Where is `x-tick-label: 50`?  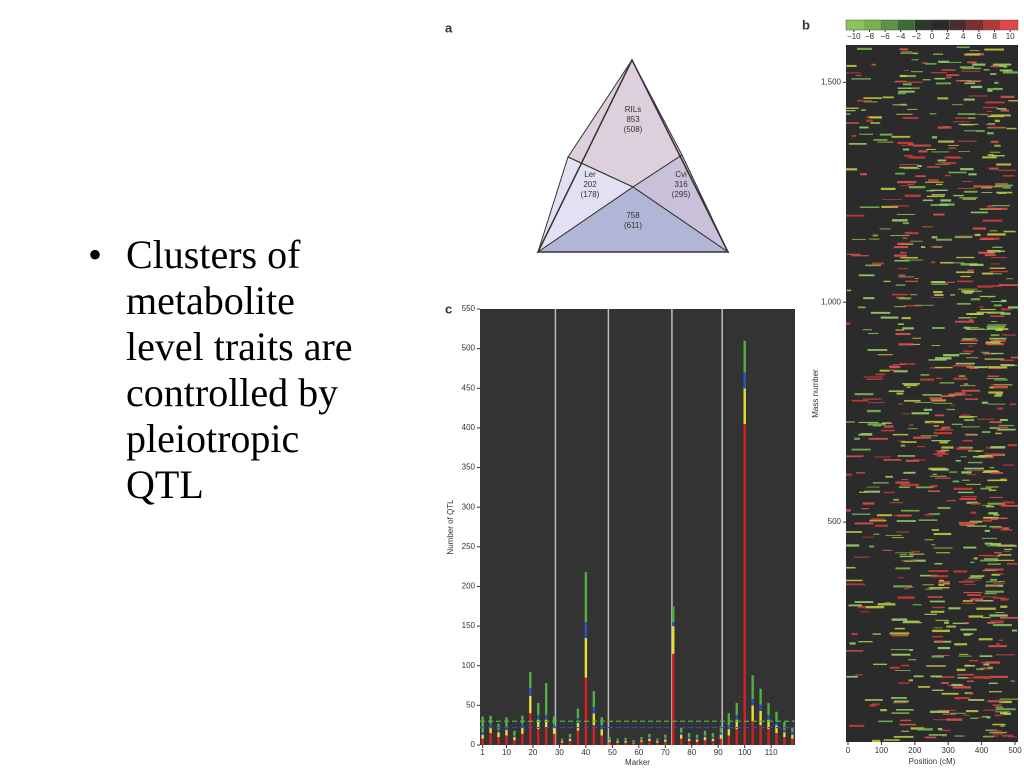
x-tick-label: 50 is located at coordinates (612, 752).